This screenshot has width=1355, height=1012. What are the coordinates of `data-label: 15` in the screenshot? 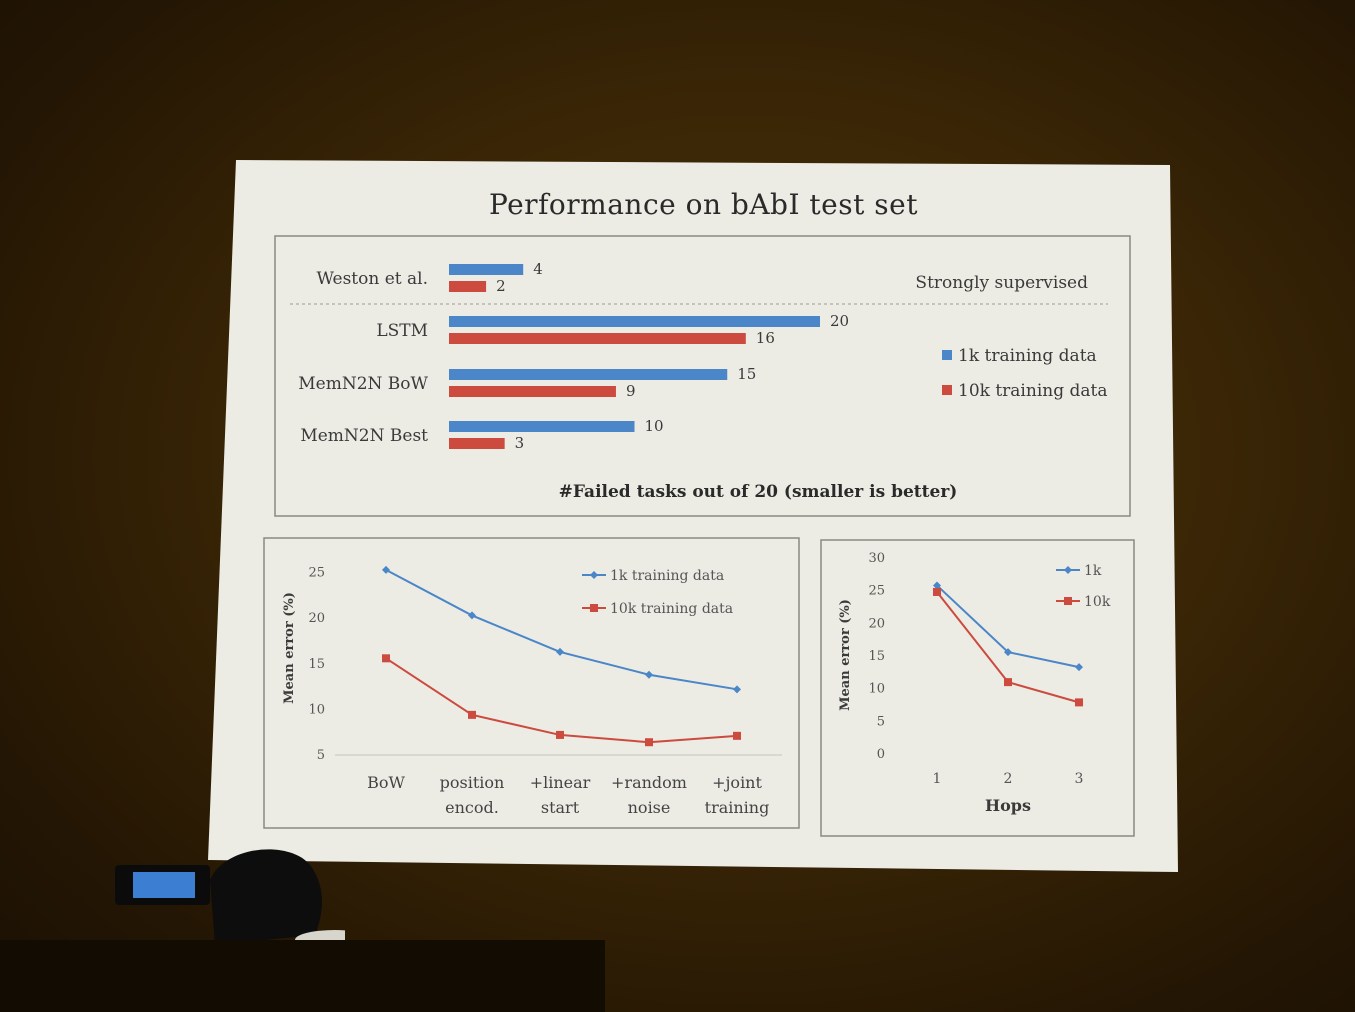 It's located at (746, 374).